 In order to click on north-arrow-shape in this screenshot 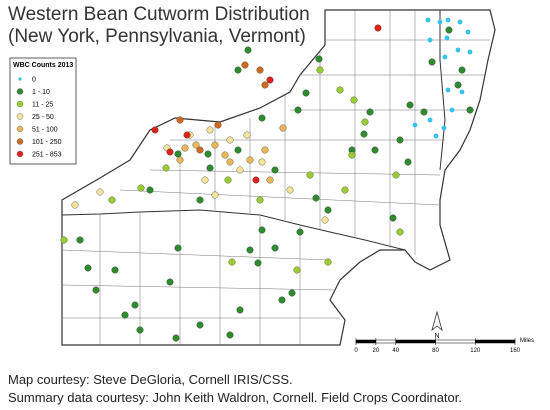, I will do `click(437, 321)`.